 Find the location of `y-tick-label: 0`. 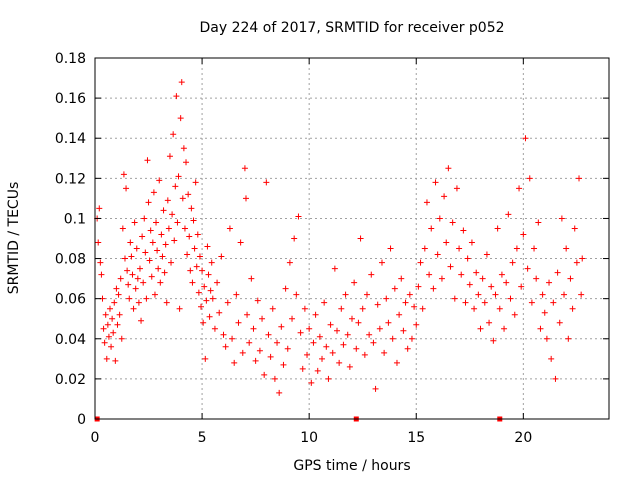

y-tick-label: 0 is located at coordinates (81, 420).